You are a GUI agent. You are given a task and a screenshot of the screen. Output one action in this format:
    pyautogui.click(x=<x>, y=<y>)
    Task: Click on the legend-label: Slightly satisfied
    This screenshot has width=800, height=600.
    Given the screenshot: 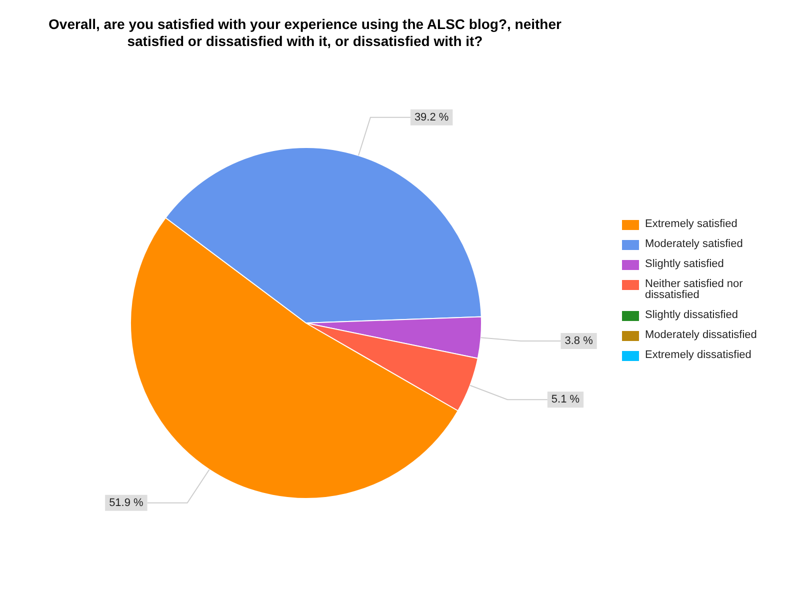 What is the action you would take?
    pyautogui.click(x=685, y=264)
    